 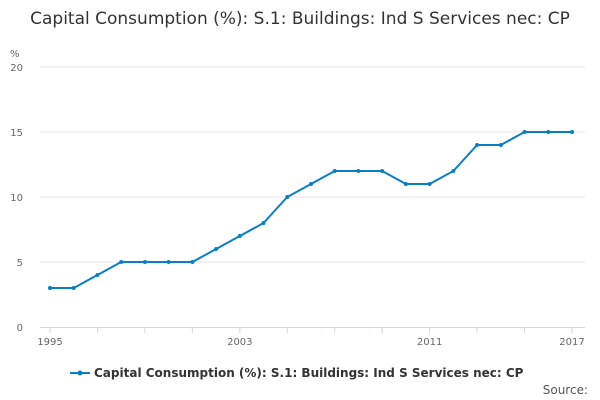 What do you see at coordinates (16, 133) in the screenshot?
I see `y-tick-label: 15` at bounding box center [16, 133].